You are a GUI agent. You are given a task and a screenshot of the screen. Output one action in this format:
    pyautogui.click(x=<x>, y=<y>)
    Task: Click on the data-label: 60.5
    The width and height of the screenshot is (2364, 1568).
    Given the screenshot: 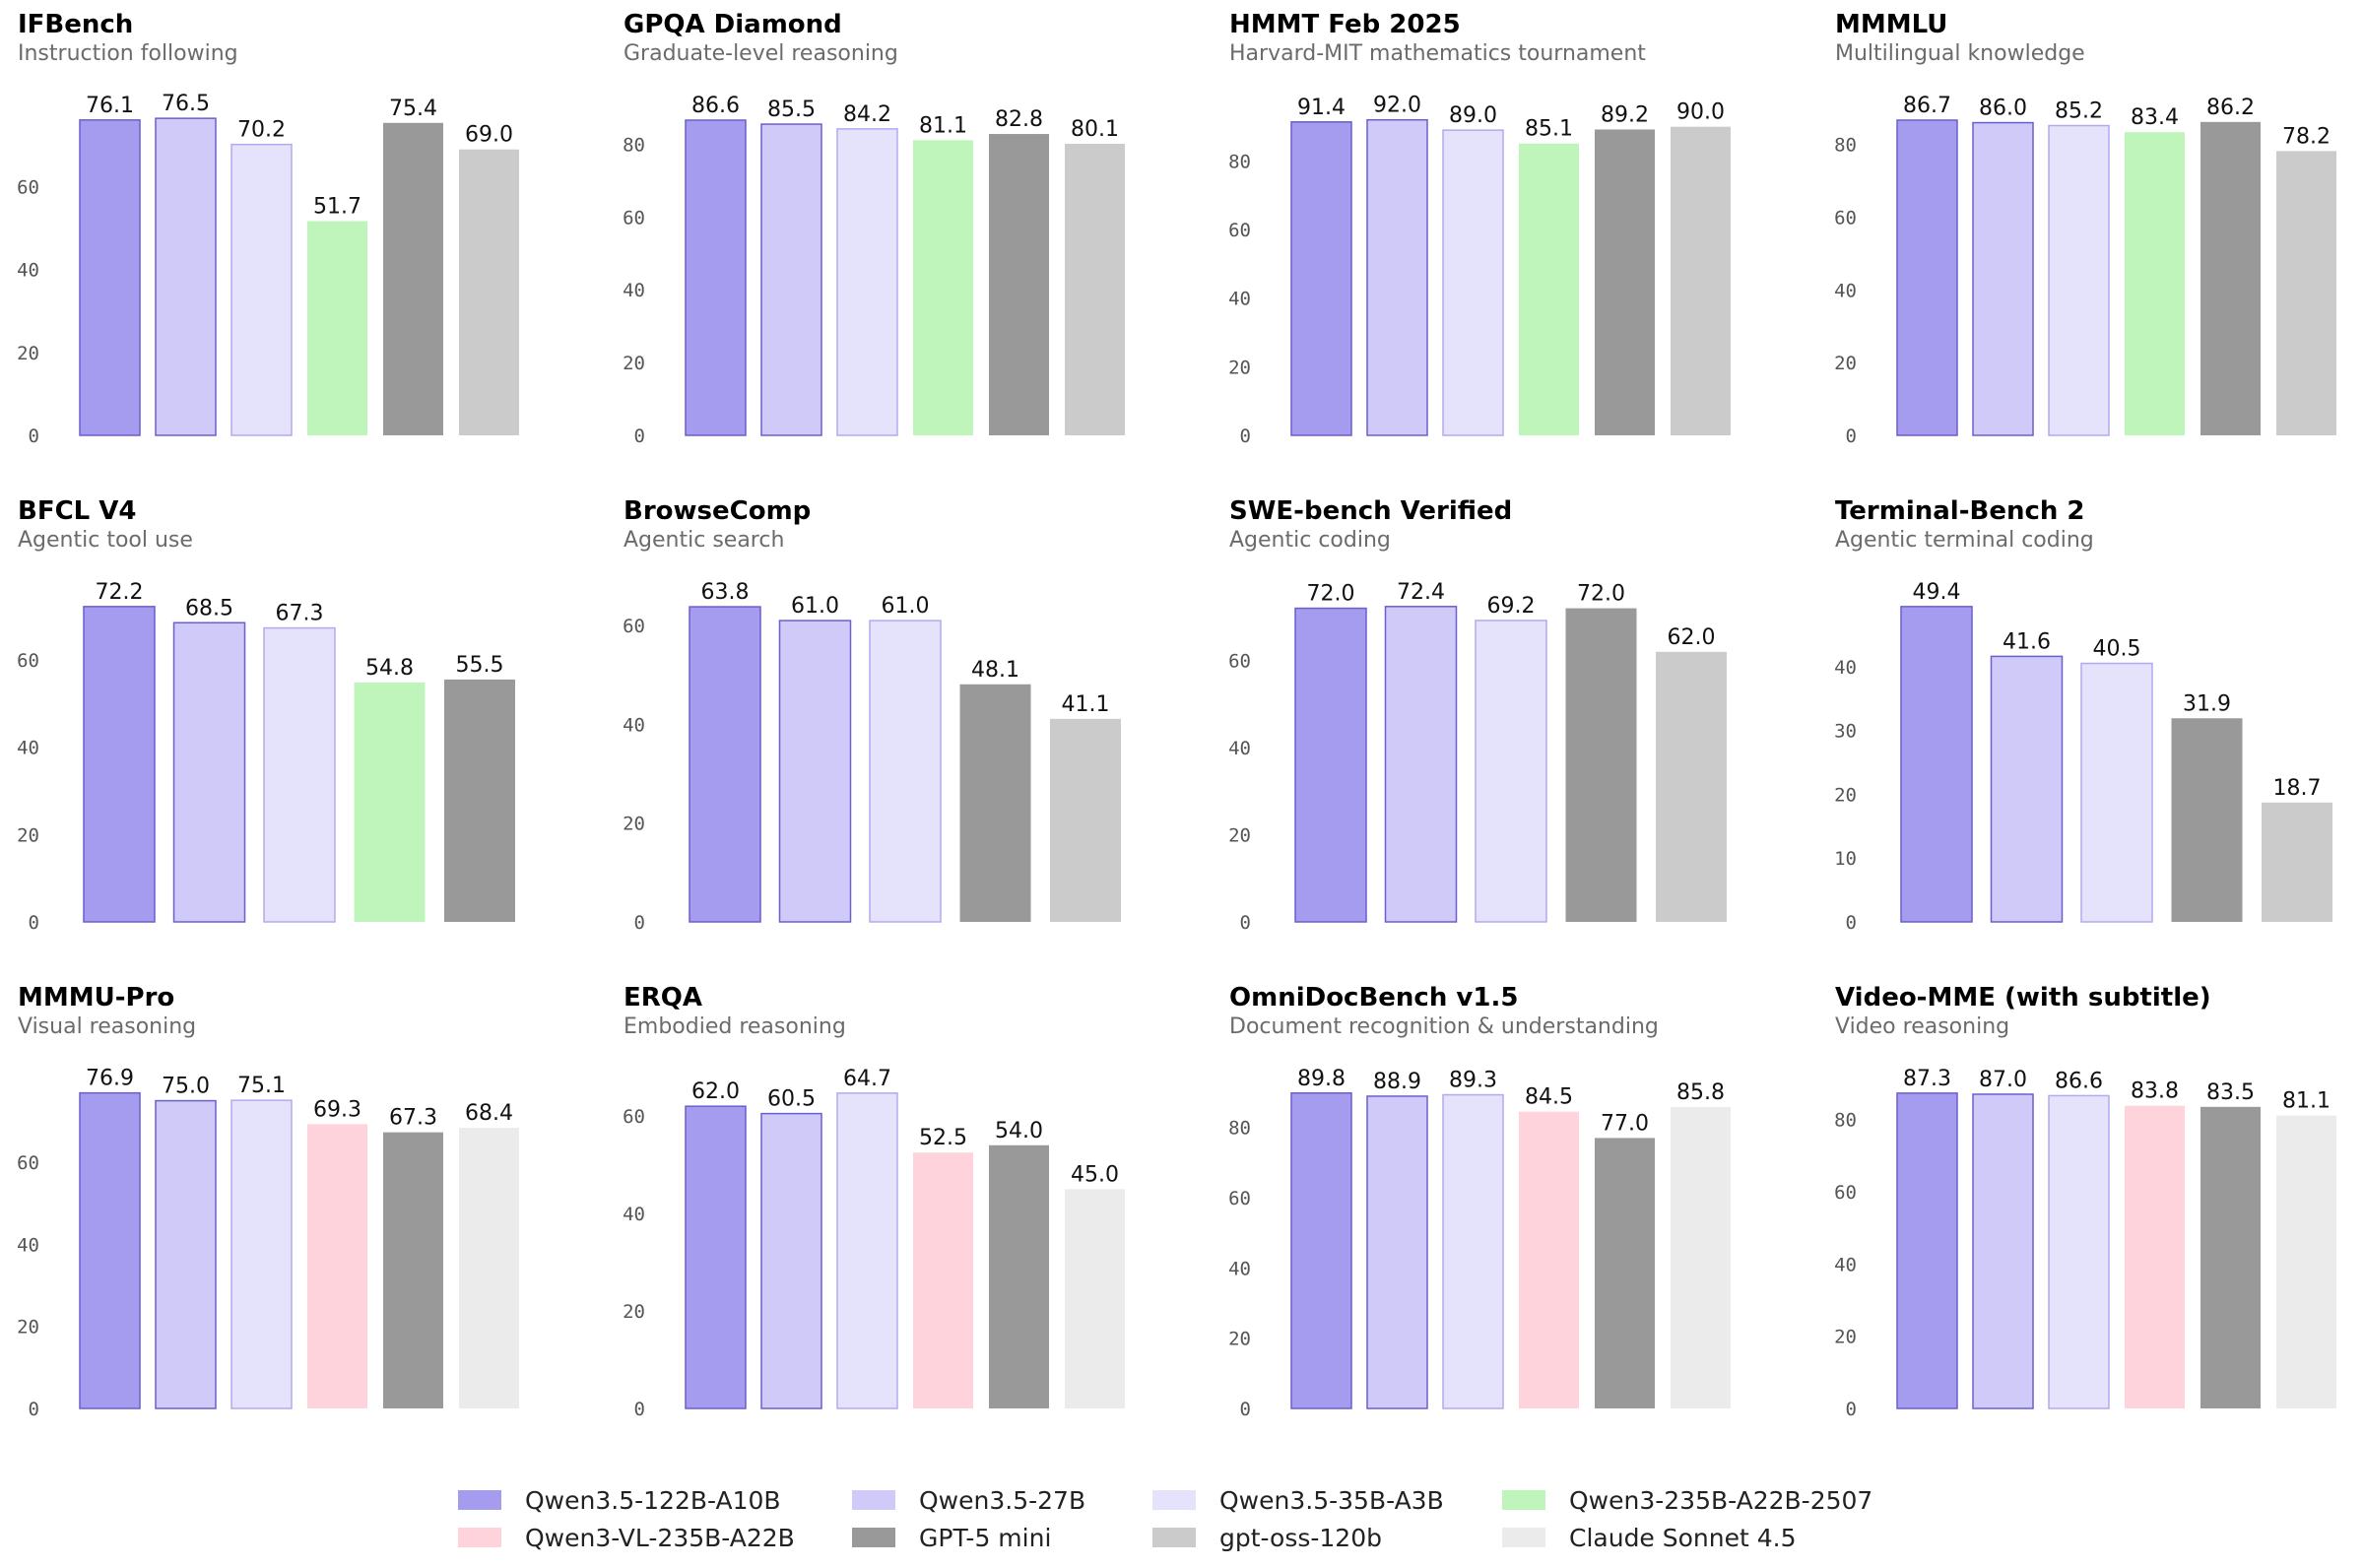 What is the action you would take?
    pyautogui.click(x=791, y=1100)
    